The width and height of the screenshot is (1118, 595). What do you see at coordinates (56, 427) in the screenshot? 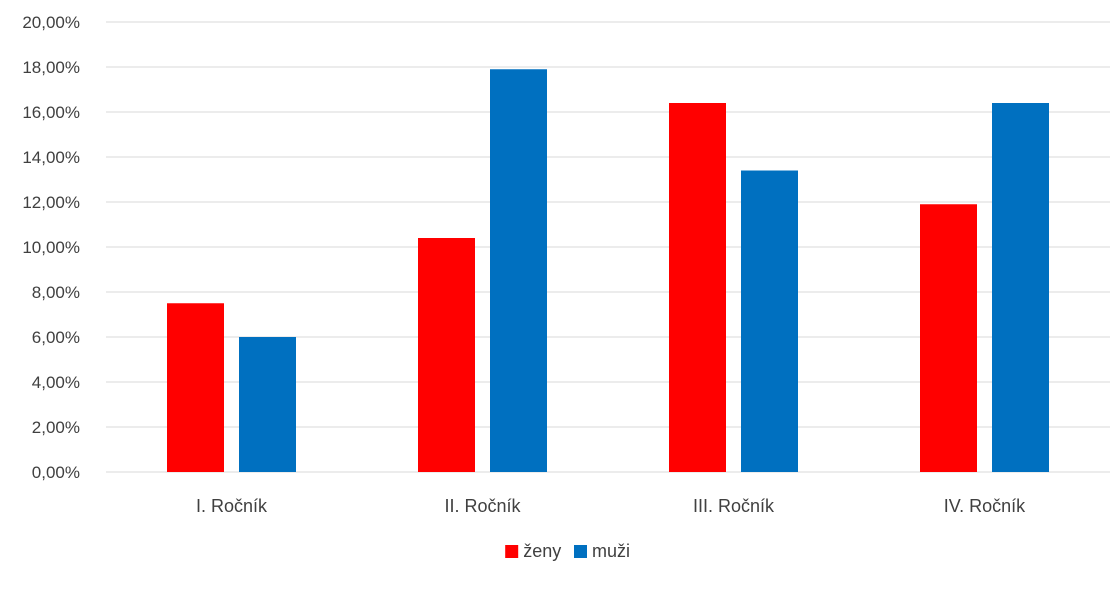
I see `y-tick-label: 2,00%` at bounding box center [56, 427].